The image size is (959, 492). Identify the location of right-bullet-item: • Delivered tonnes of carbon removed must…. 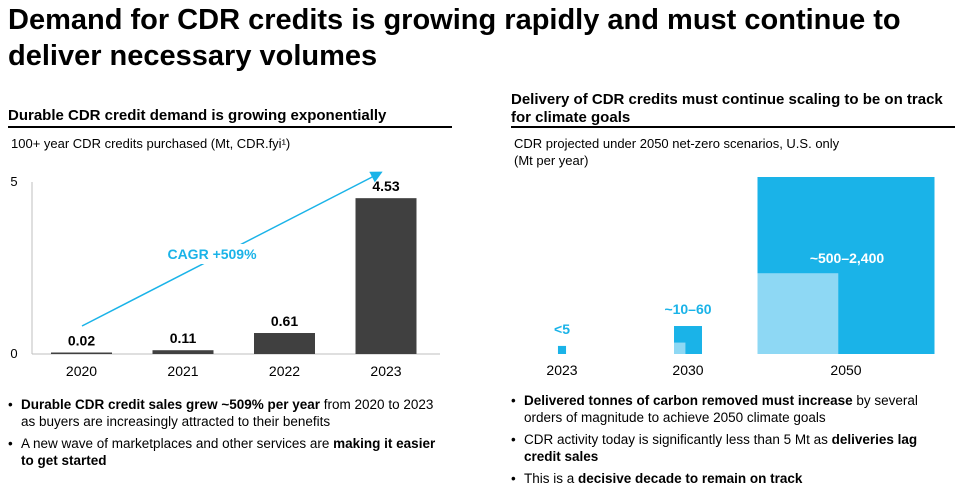
(731, 409).